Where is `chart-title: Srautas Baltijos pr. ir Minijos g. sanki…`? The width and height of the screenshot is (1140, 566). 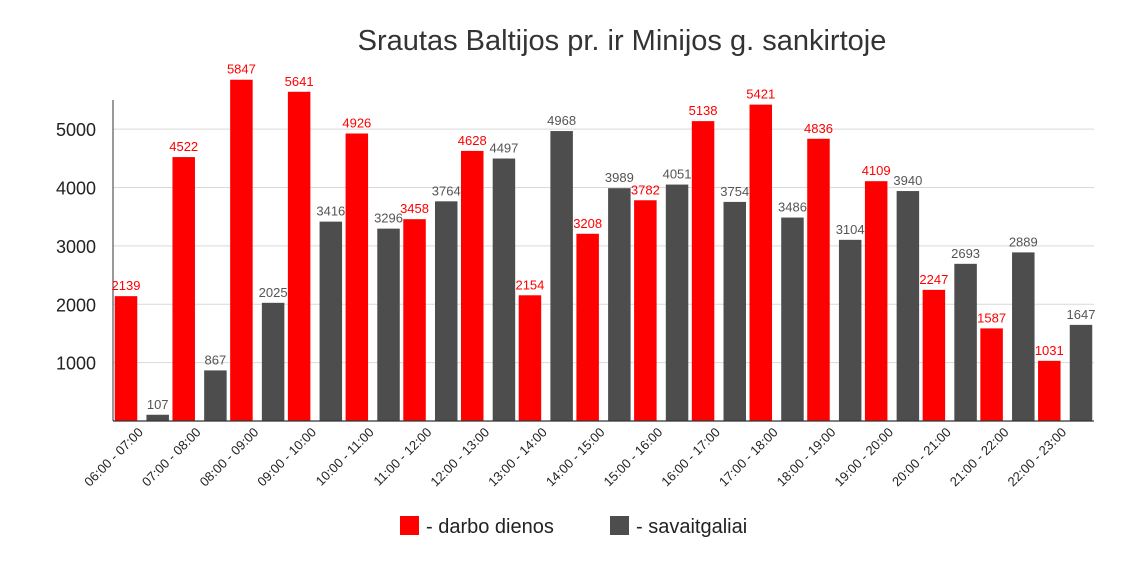 chart-title: Srautas Baltijos pr. ir Minijos g. sanki… is located at coordinates (622, 41).